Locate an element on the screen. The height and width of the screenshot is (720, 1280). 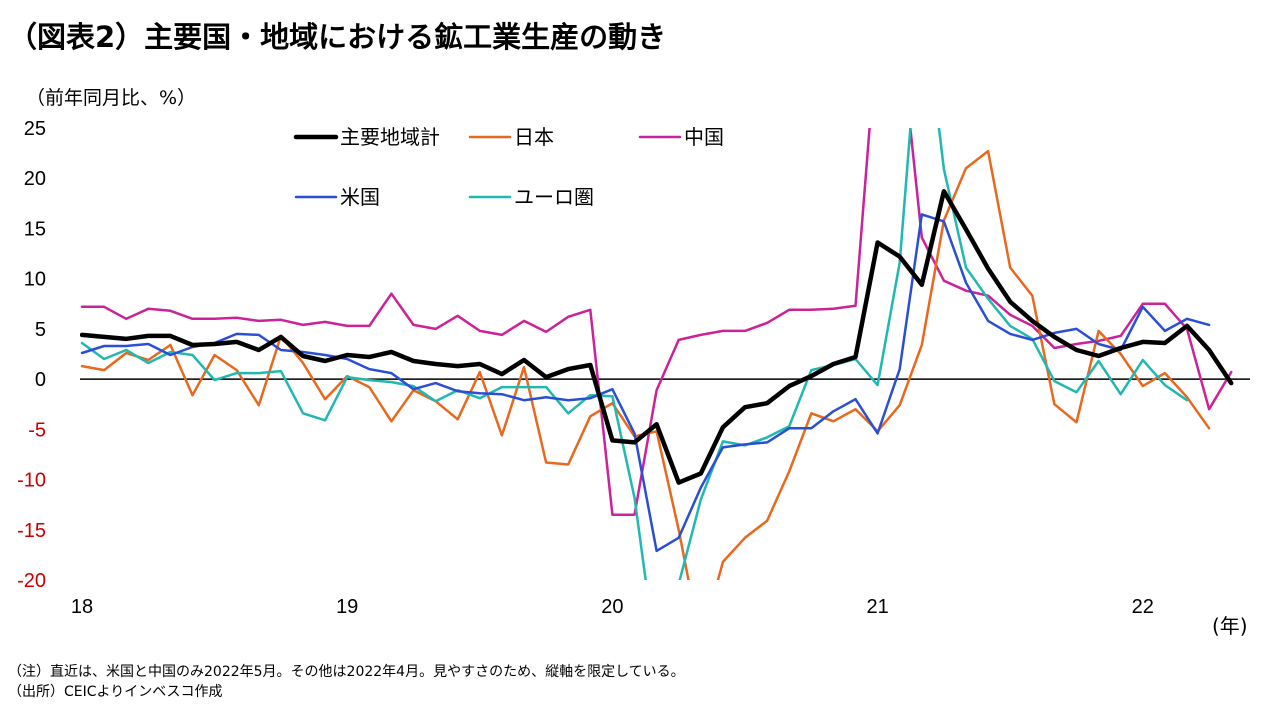
y-tick-label: -10 is located at coordinates (31, 481).